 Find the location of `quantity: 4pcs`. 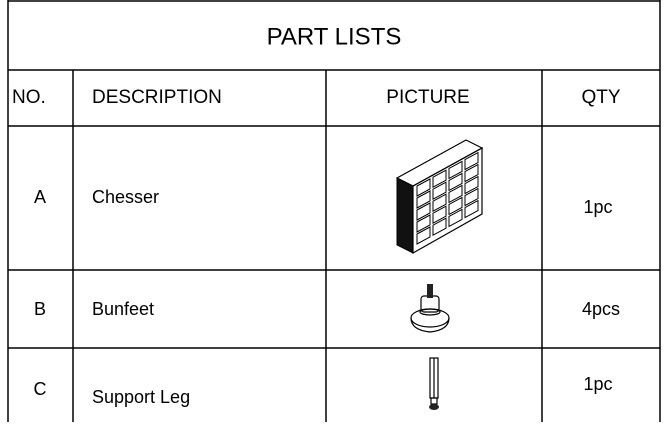

quantity: 4pcs is located at coordinates (601, 309).